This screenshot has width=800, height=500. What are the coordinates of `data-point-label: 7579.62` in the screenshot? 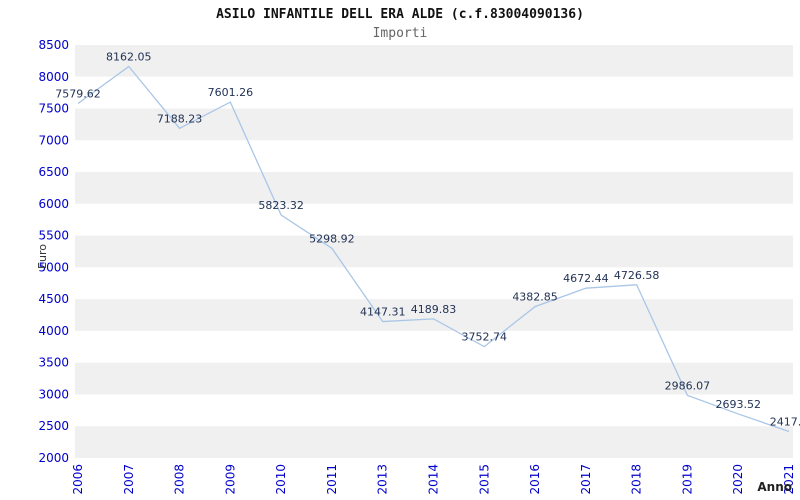 It's located at (78, 93).